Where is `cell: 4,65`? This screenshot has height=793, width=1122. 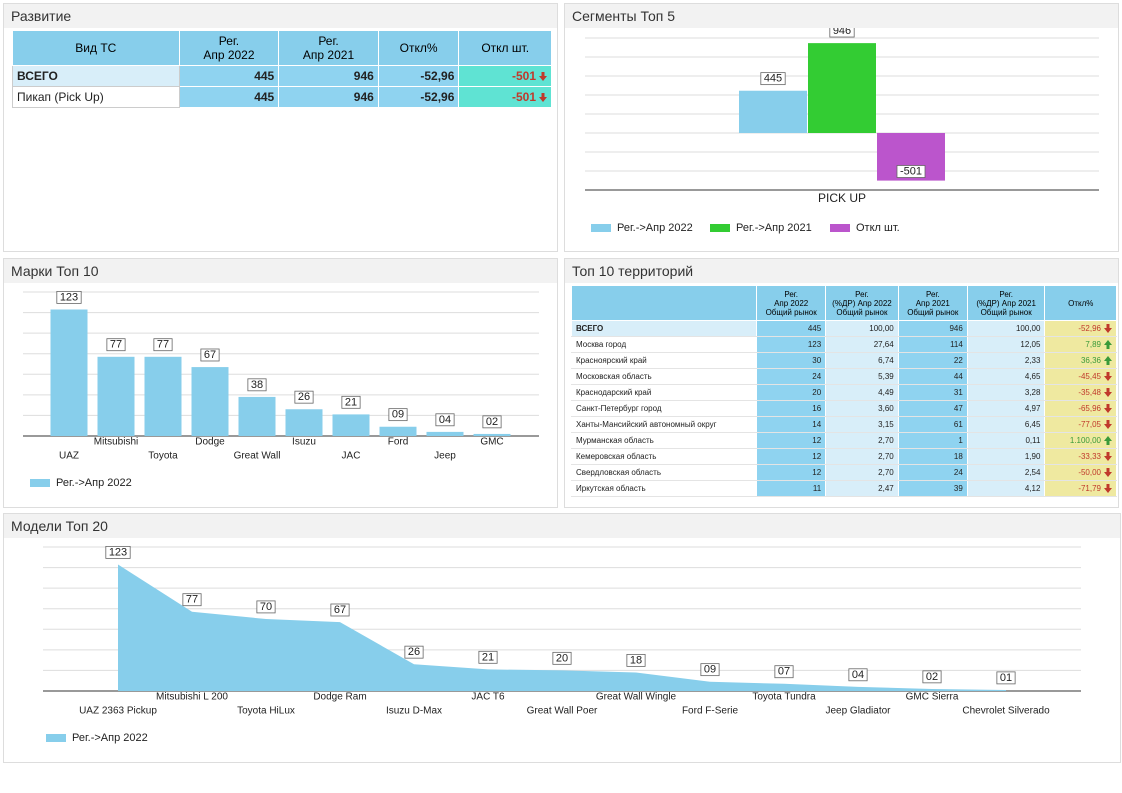 cell: 4,65 is located at coordinates (1006, 376).